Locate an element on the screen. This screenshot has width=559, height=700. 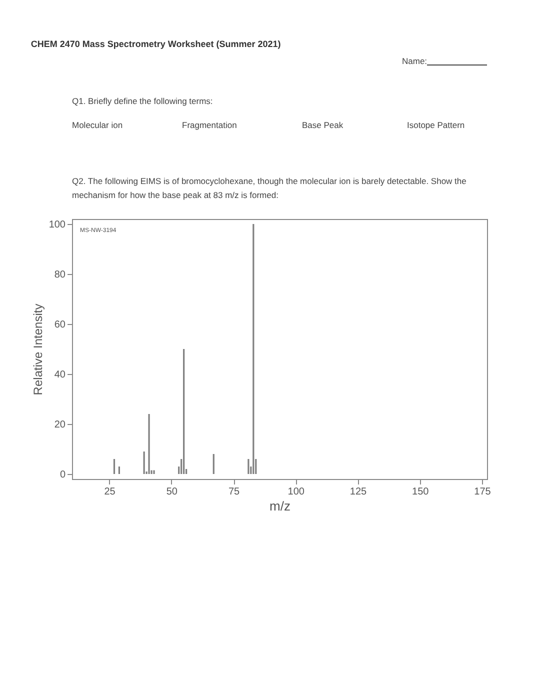
x-tick-label: 25 is located at coordinates (110, 492).